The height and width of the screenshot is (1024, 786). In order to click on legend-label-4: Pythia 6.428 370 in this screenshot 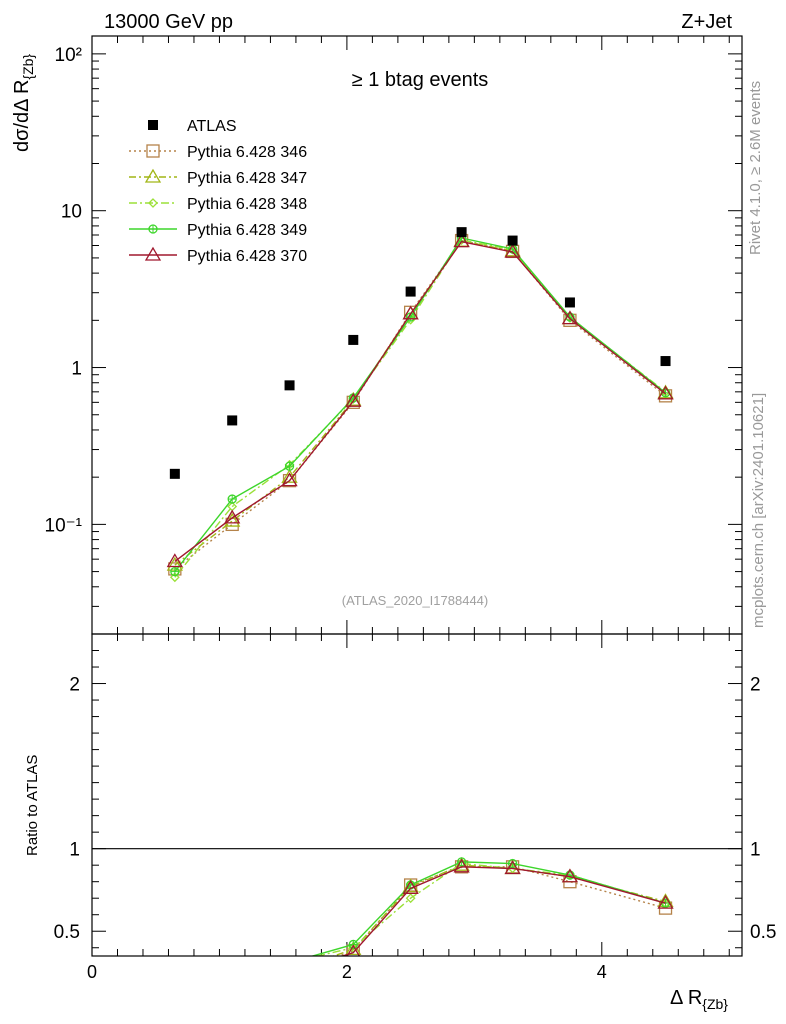, I will do `click(247, 256)`.